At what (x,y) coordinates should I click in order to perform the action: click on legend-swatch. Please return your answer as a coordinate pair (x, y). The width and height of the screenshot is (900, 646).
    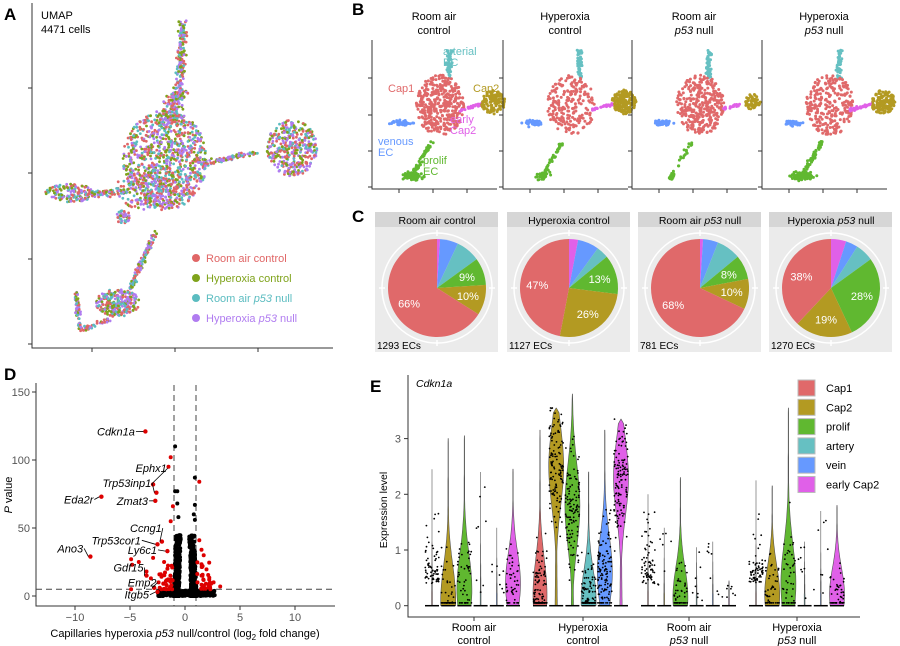
    Looking at the image, I should click on (196, 298).